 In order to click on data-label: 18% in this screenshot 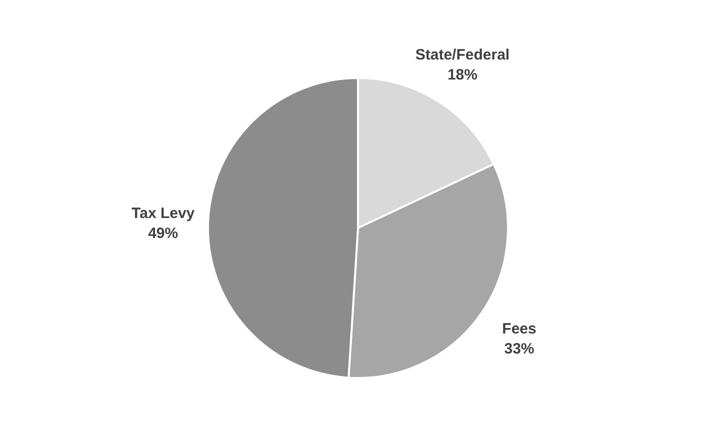, I will do `click(462, 75)`.